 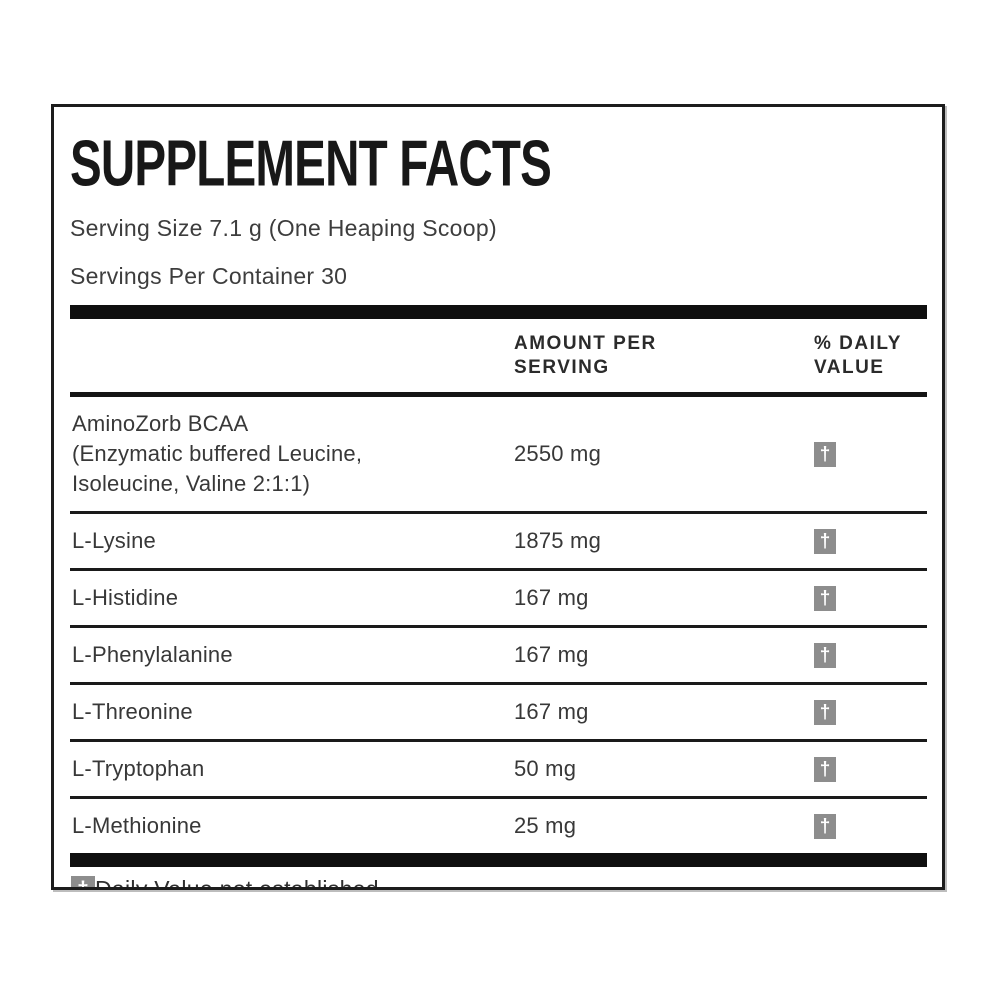 What do you see at coordinates (545, 825) in the screenshot?
I see `nutrient-amount: 25 mg` at bounding box center [545, 825].